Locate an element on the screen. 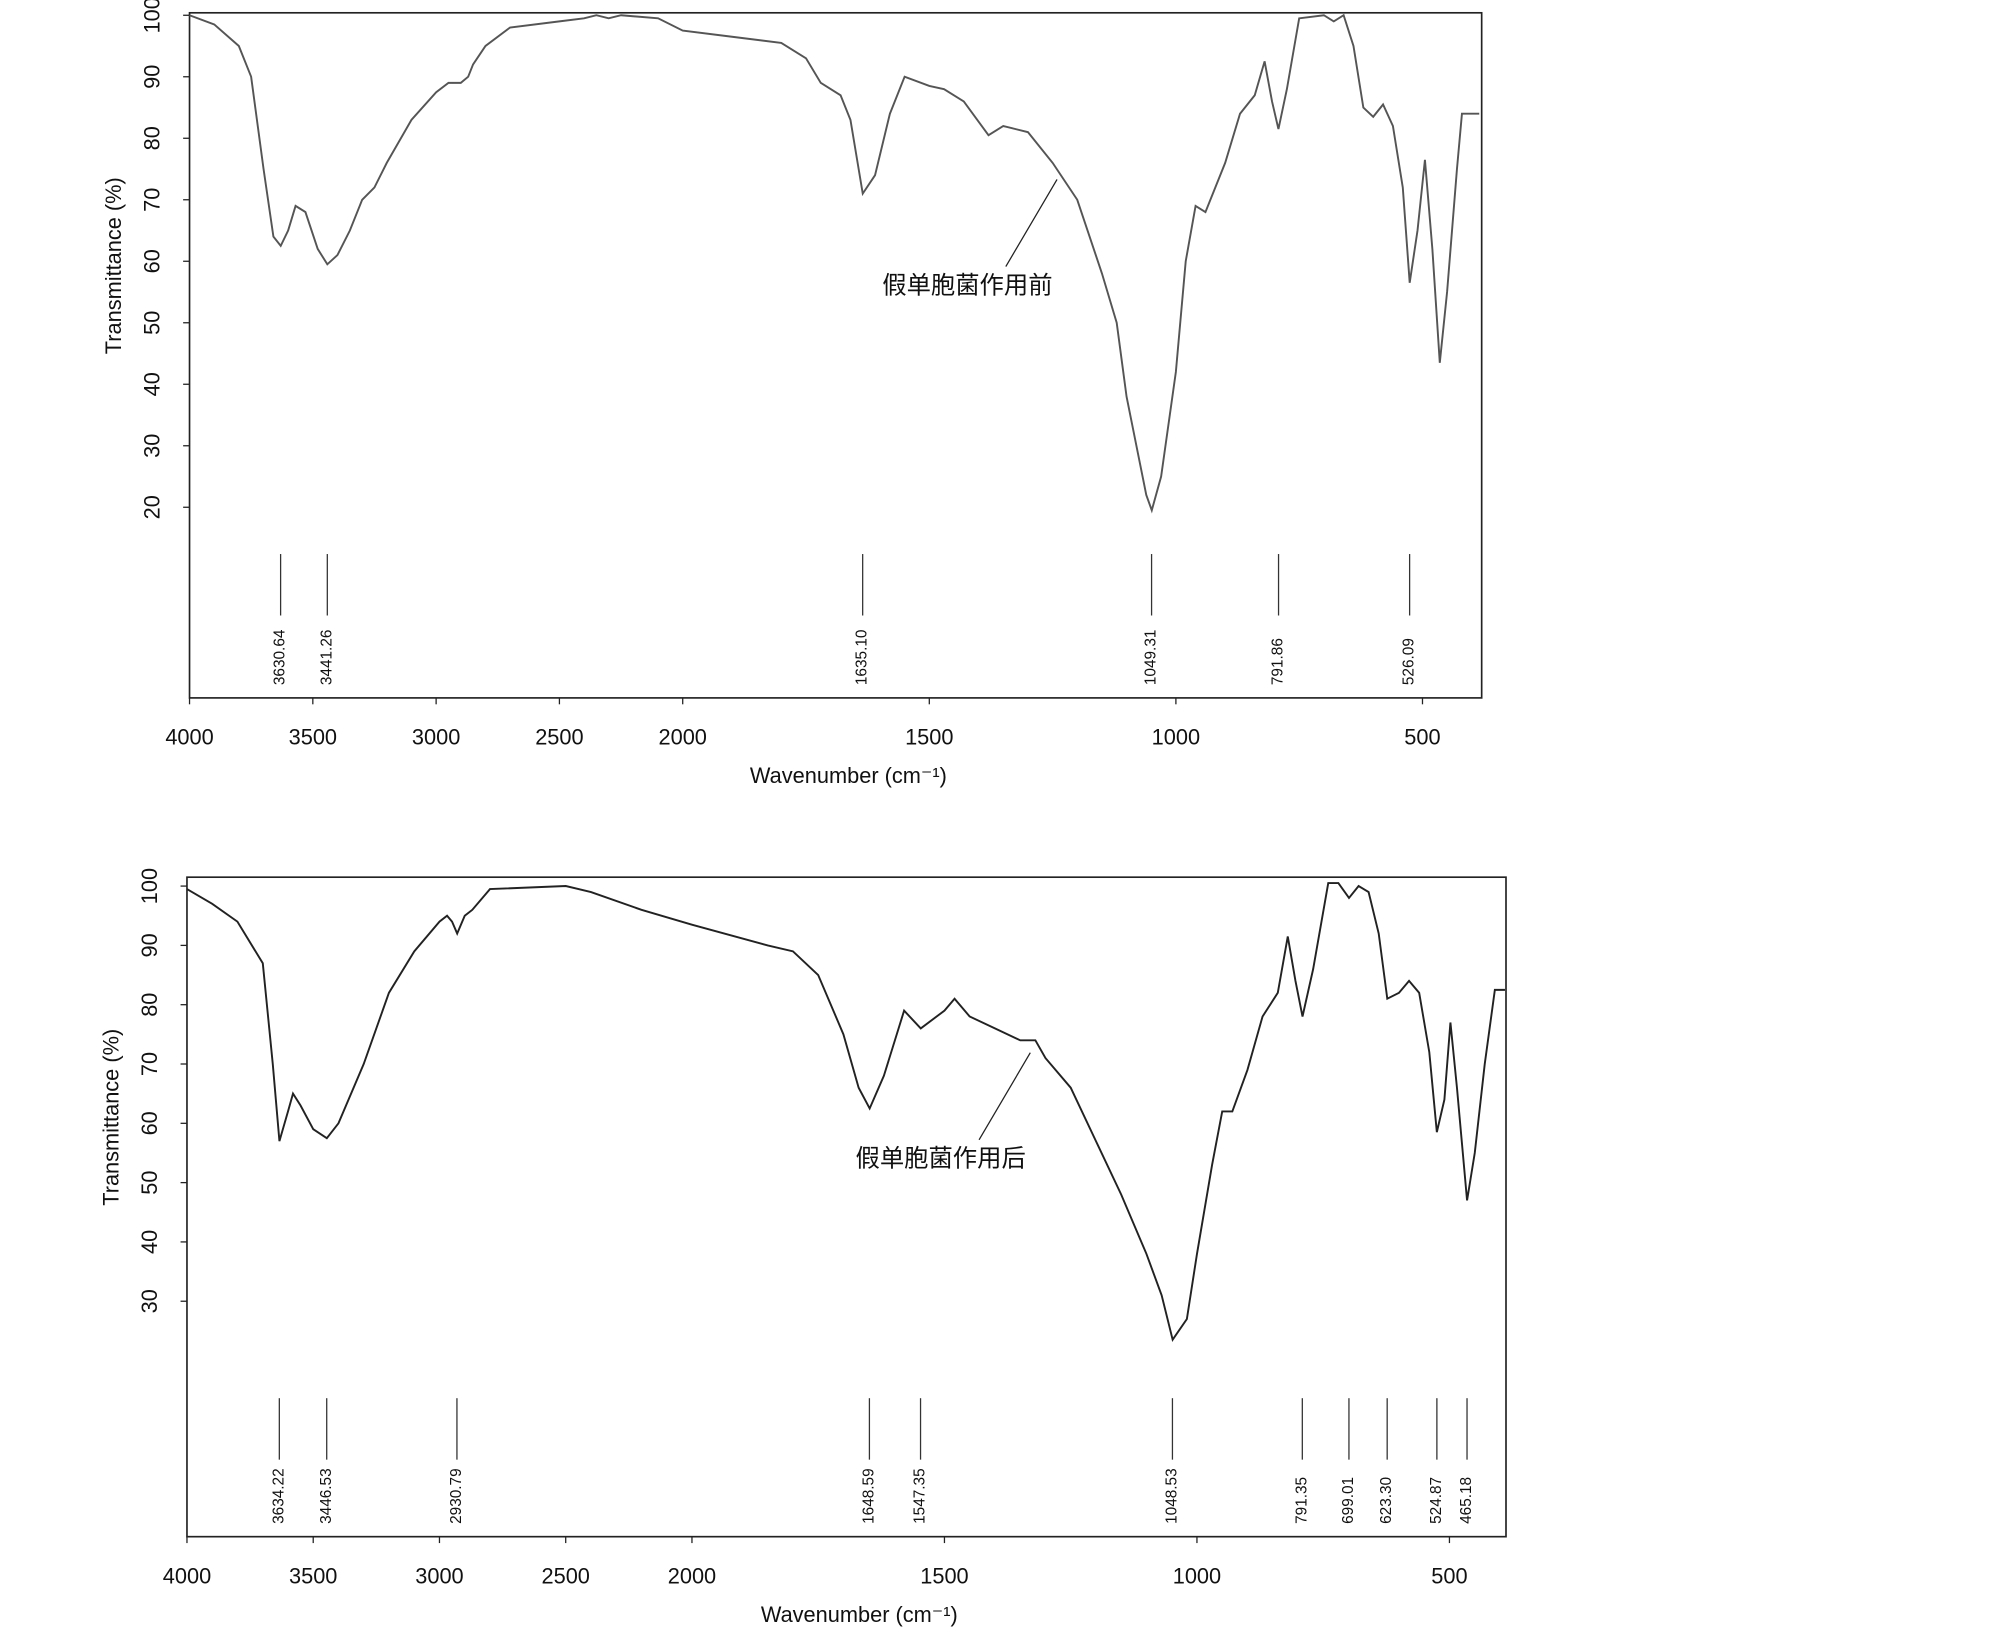 This screenshot has width=2008, height=1634. peak-label: 526.09 is located at coordinates (1409, 661).